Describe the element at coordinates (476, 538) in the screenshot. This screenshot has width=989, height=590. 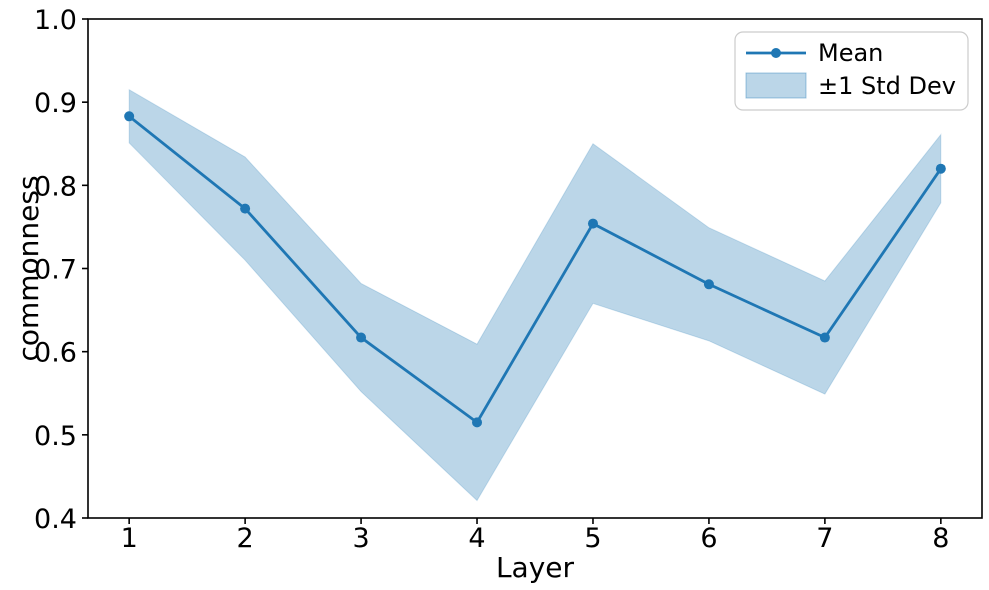
I see `x-tick-label: 4` at that location.